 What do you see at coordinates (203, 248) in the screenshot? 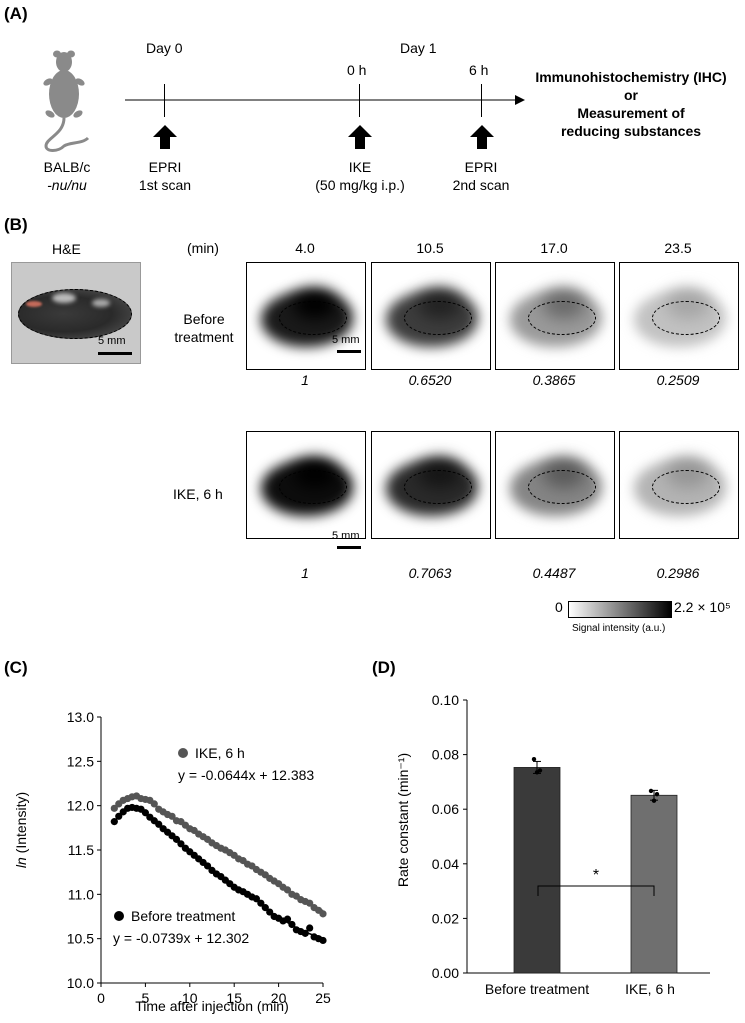
I see `time-header: (min)` at bounding box center [203, 248].